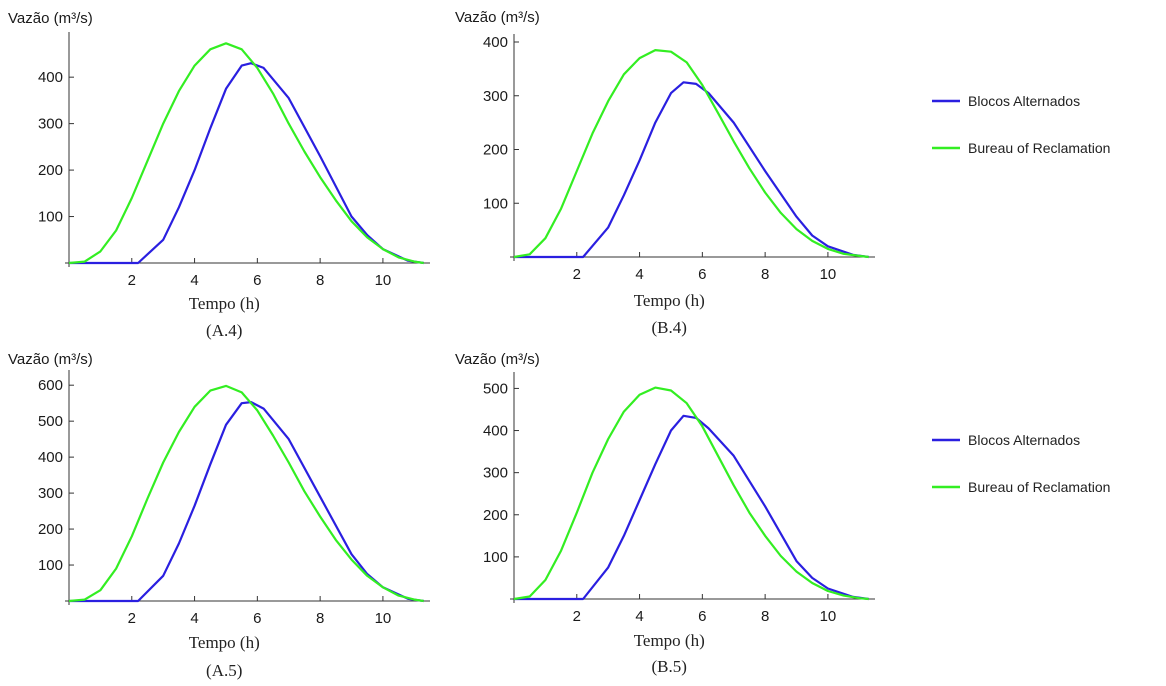 This screenshot has width=1166, height=686. What do you see at coordinates (257, 280) in the screenshot?
I see `x-tick-label-a4: 6` at bounding box center [257, 280].